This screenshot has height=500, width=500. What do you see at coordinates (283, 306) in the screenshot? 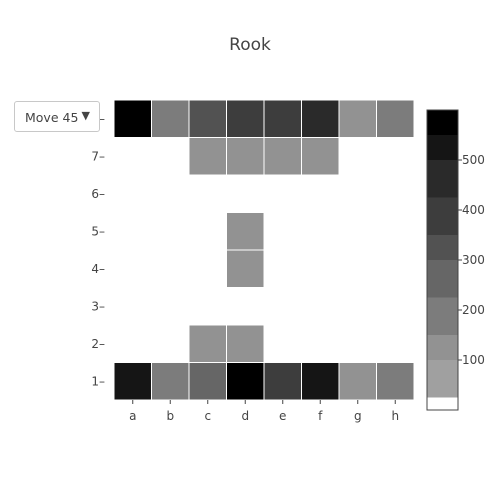
I see `heatmap-cell-e3` at bounding box center [283, 306].